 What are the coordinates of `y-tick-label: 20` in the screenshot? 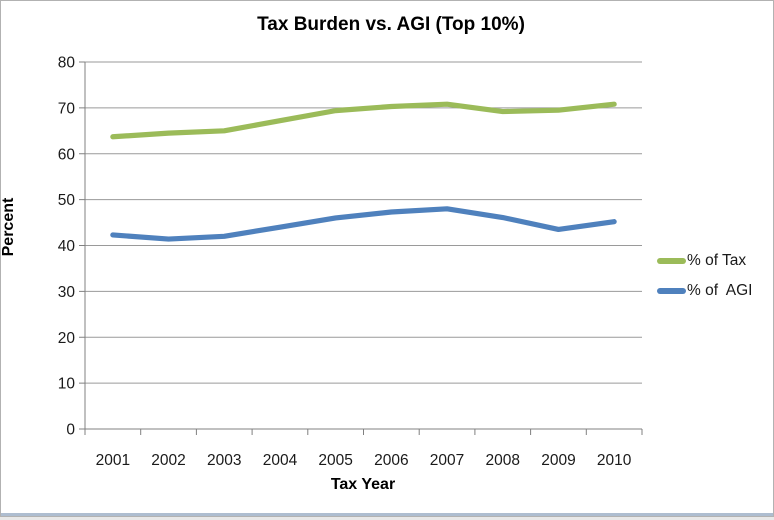 It's located at (67, 338).